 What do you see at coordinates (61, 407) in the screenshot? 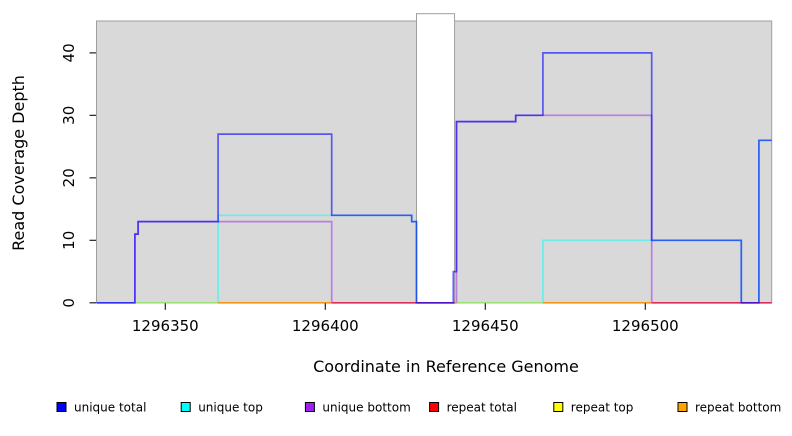
I see `legend-swatch-unique-total` at bounding box center [61, 407].